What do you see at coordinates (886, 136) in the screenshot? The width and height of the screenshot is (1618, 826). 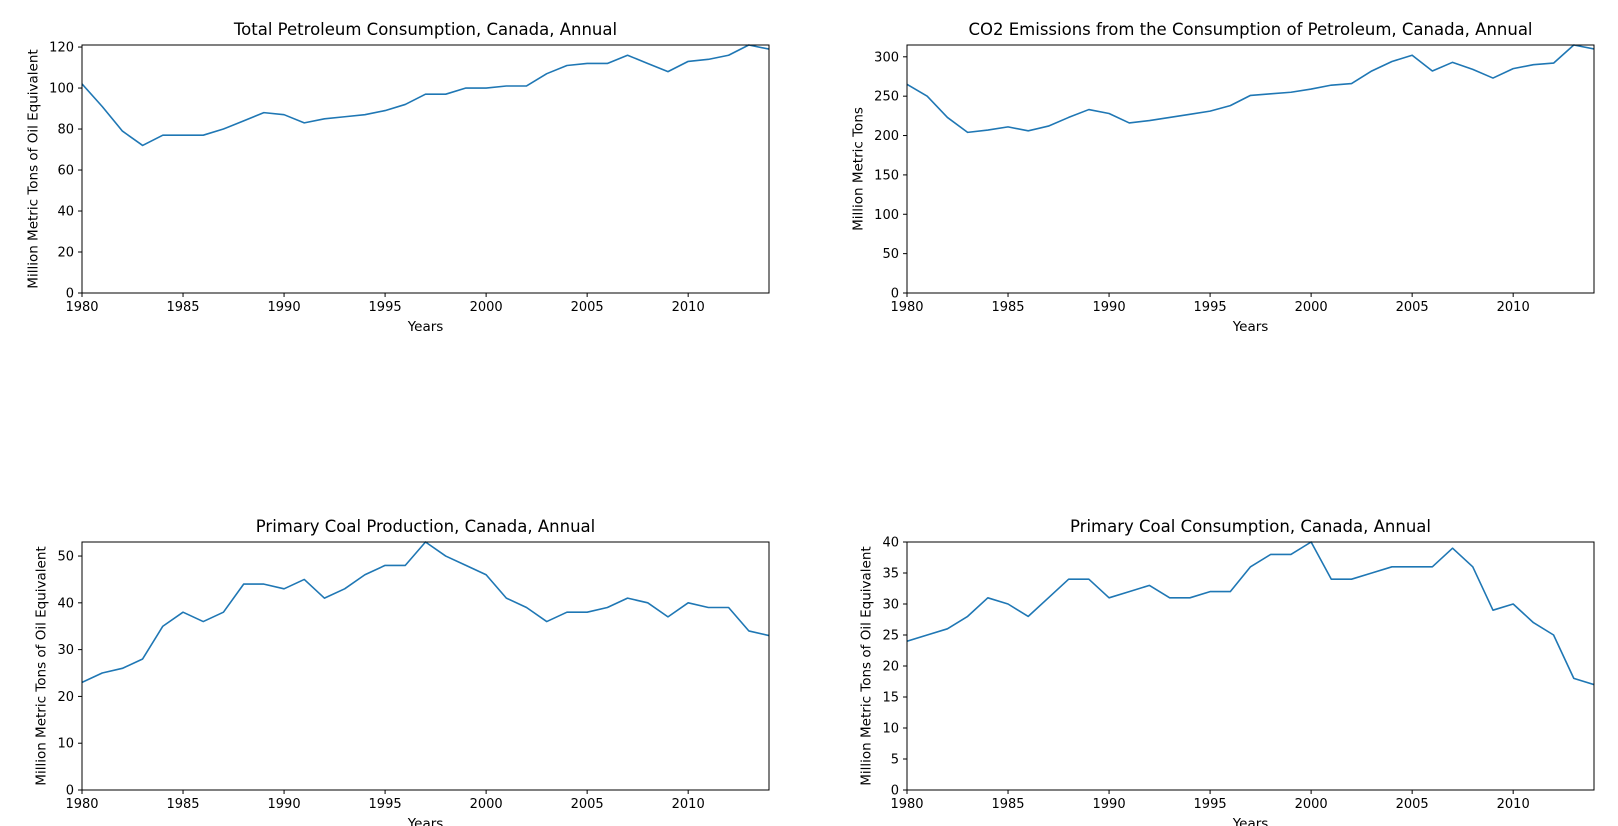 I see `y-tick-label: 200` at bounding box center [886, 136].